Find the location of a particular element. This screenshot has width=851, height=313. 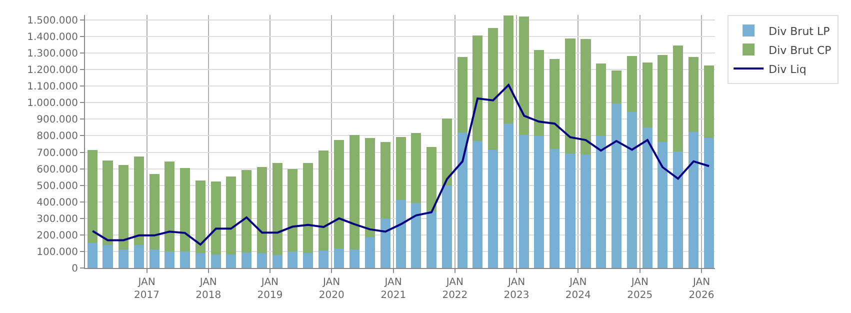

x-tick-label: JAN 2019 is located at coordinates (270, 289).